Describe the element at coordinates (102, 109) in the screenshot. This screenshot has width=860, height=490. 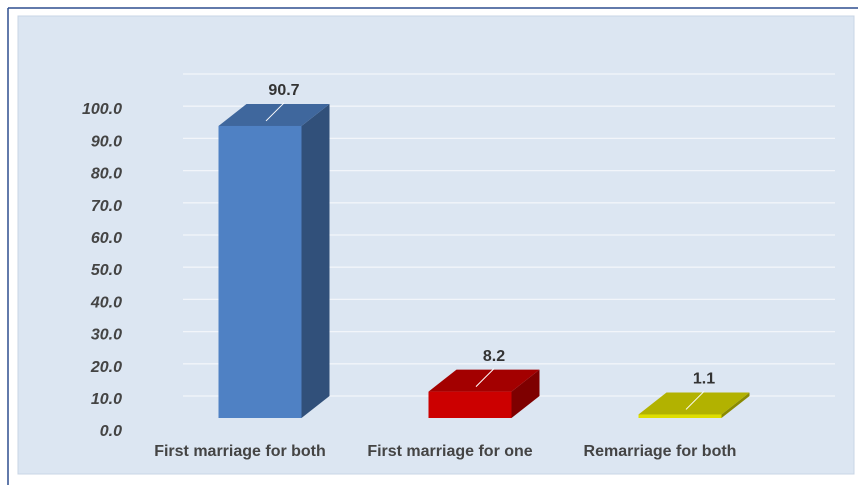
I see `y-tick-label: 100.0` at that location.